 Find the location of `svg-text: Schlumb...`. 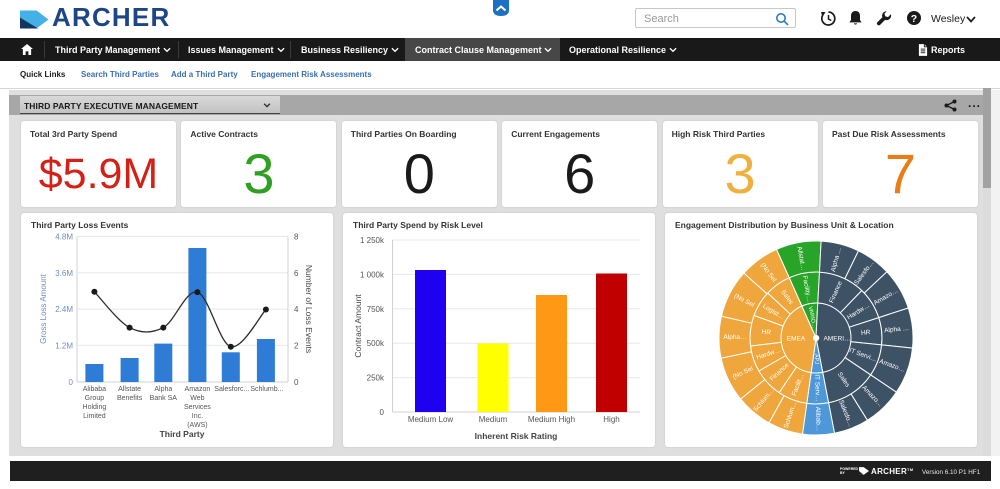

svg-text: Schlumb... is located at coordinates (266, 389).